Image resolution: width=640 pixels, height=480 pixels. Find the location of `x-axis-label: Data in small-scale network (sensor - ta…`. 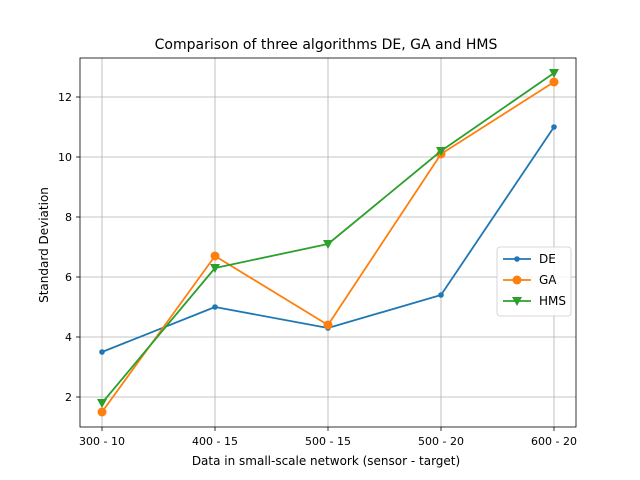

x-axis-label: Data in small-scale network (sensor - ta… is located at coordinates (326, 461).